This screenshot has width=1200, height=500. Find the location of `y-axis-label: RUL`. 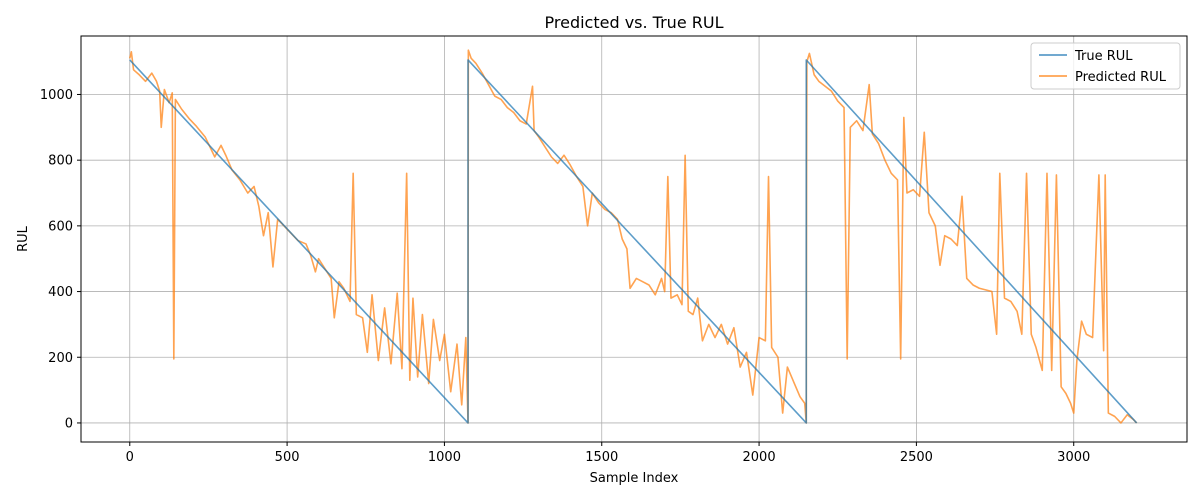

y-axis-label: RUL is located at coordinates (23, 238).